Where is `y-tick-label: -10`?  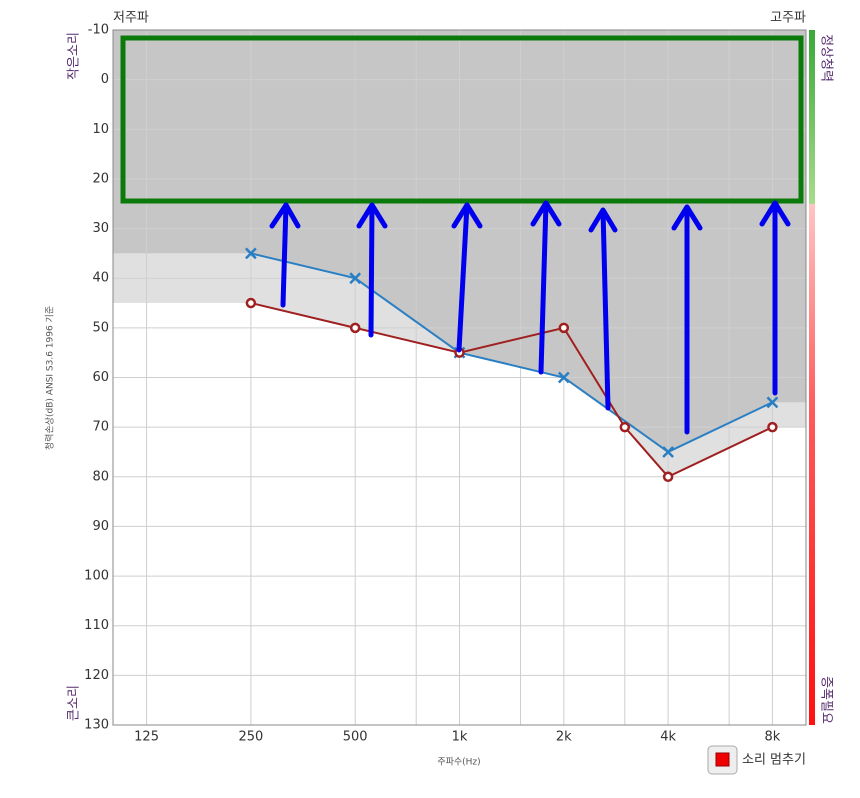
y-tick-label: -10 is located at coordinates (98, 30).